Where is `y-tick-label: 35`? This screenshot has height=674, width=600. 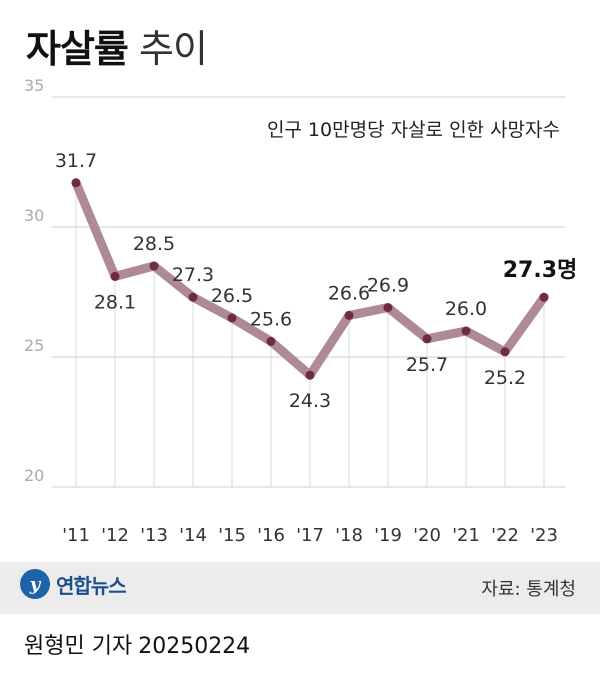 y-tick-label: 35 is located at coordinates (34, 85).